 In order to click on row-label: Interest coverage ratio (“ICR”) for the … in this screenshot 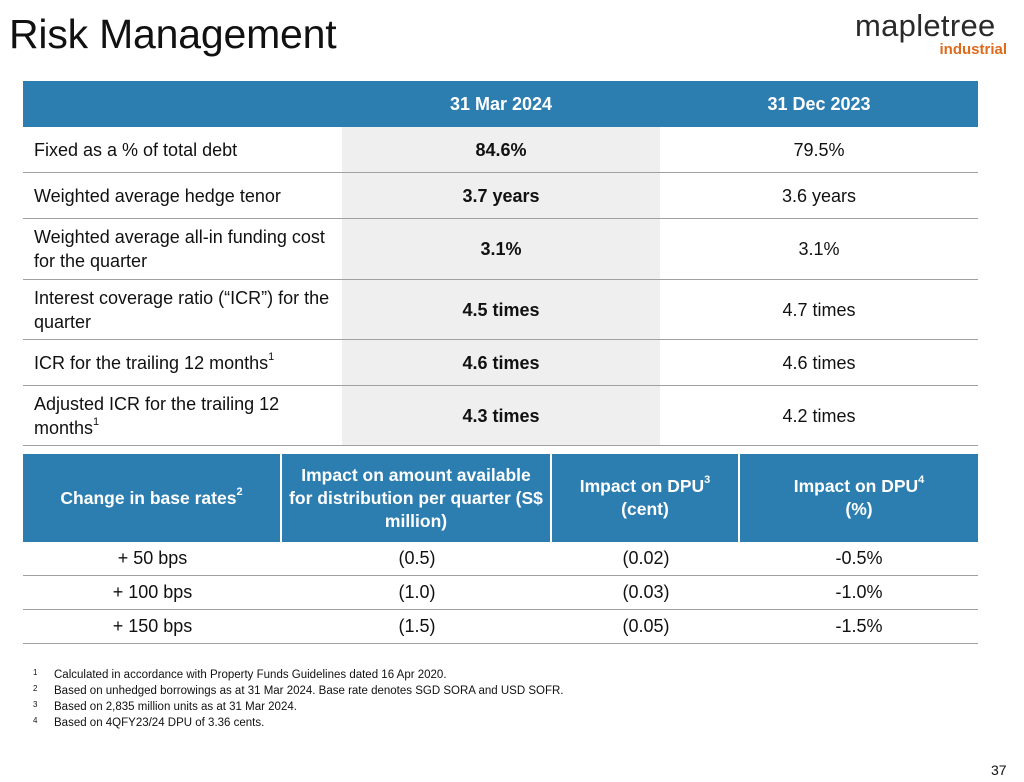, I will do `click(182, 309)`.